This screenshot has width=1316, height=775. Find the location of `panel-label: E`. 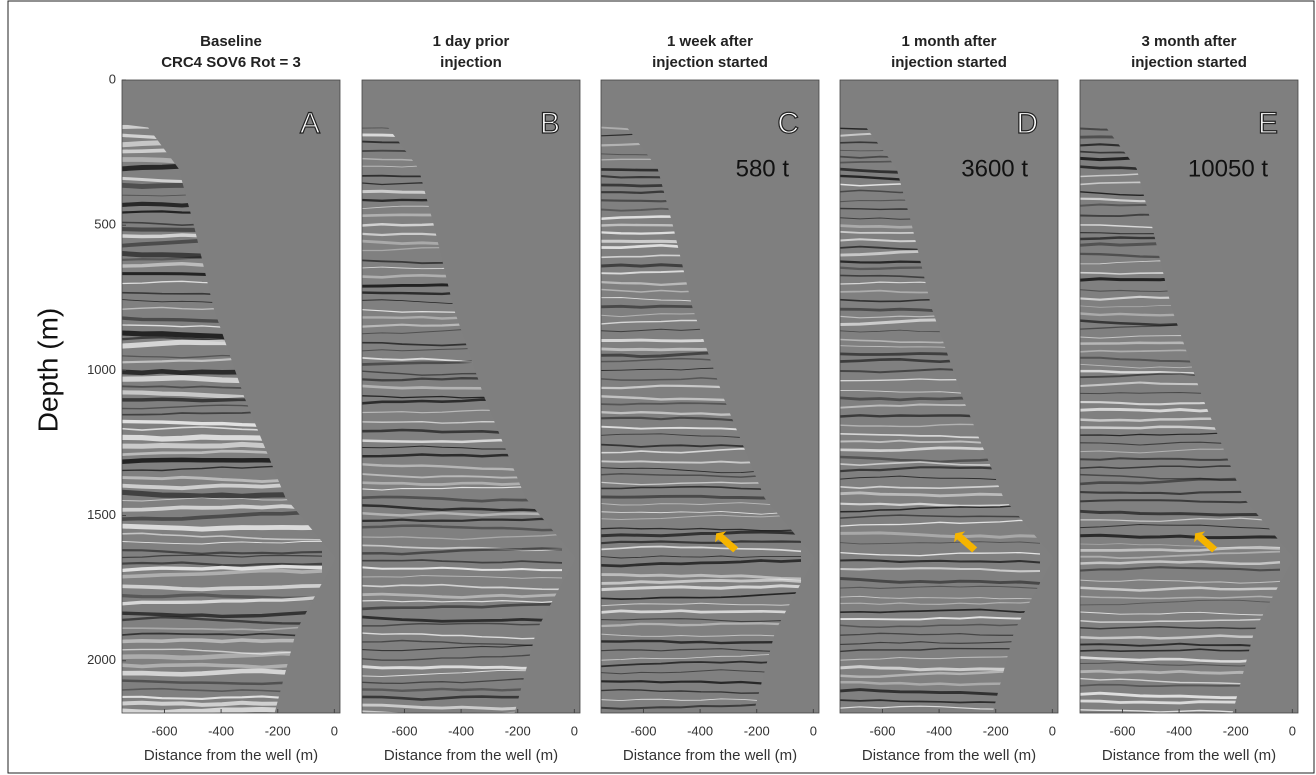

panel-label: E is located at coordinates (1268, 123).